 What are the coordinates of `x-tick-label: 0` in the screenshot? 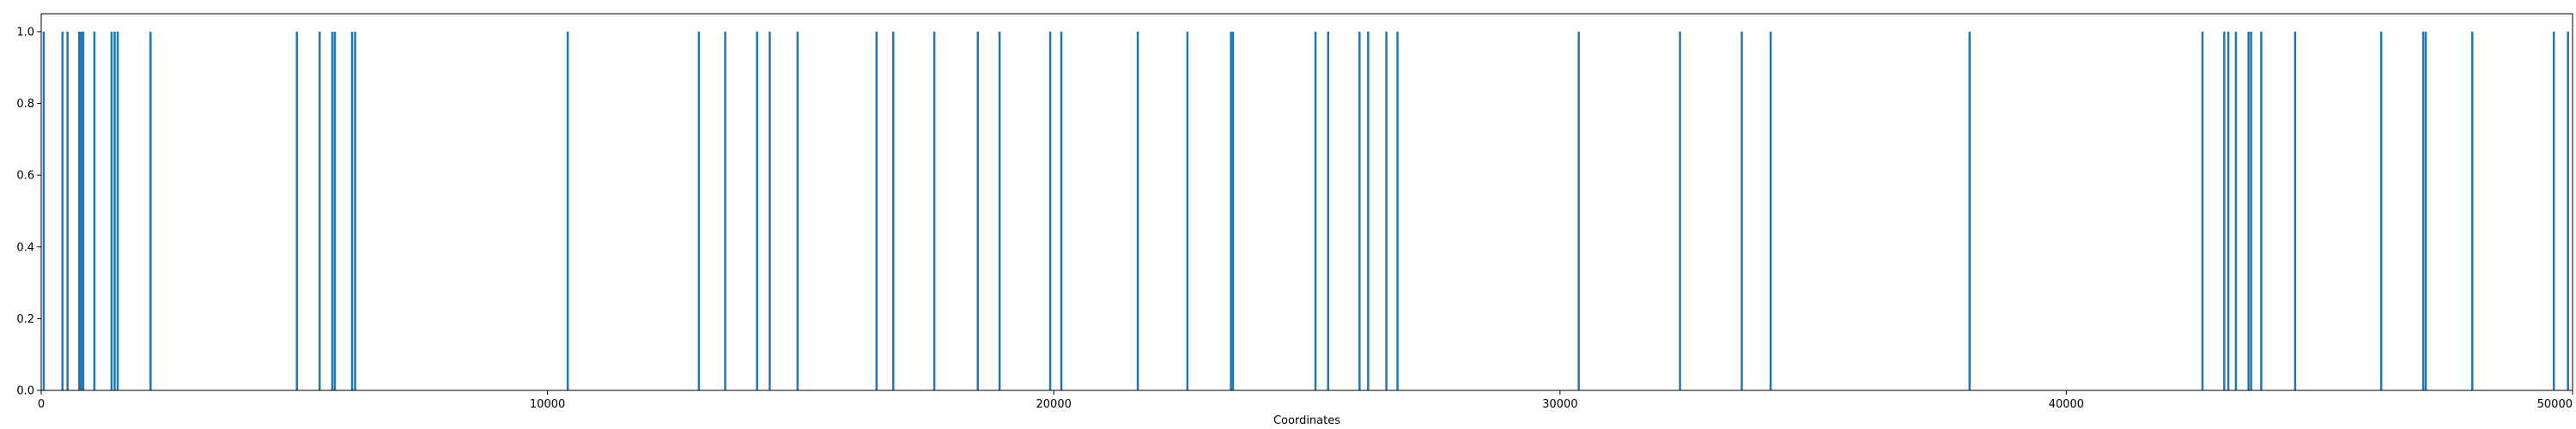 It's located at (41, 404).